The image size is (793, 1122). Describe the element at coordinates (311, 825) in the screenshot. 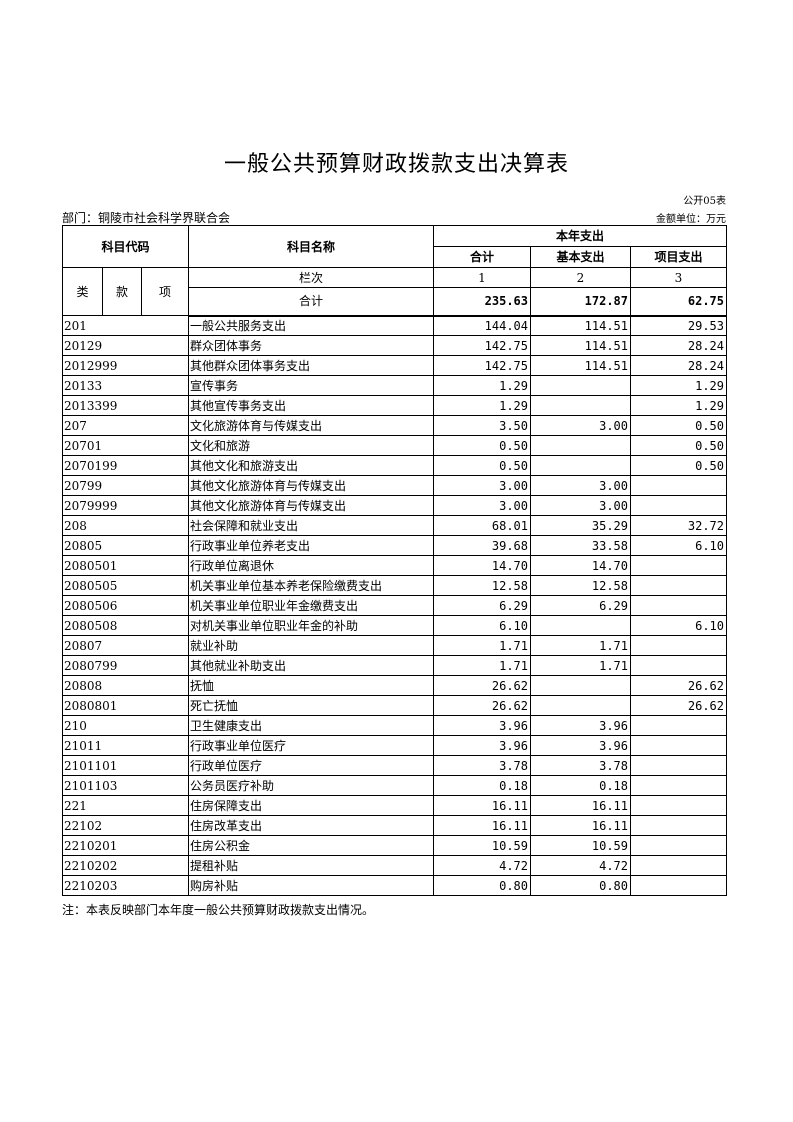

I see `cell-name: 住房改革支出` at that location.